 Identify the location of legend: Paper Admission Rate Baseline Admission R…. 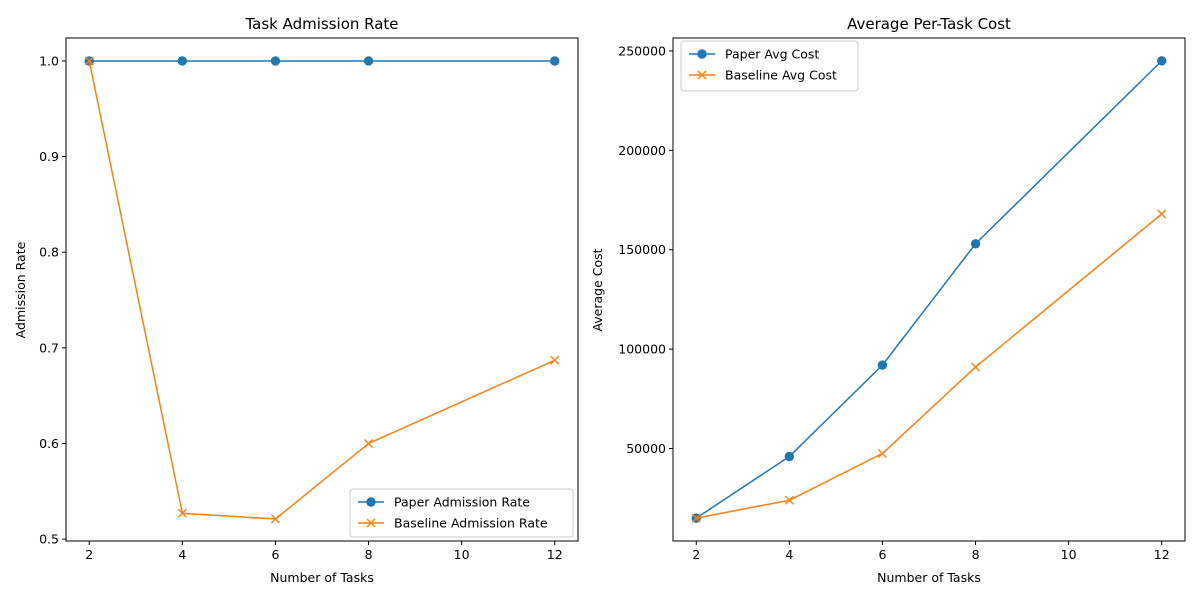
(461, 513).